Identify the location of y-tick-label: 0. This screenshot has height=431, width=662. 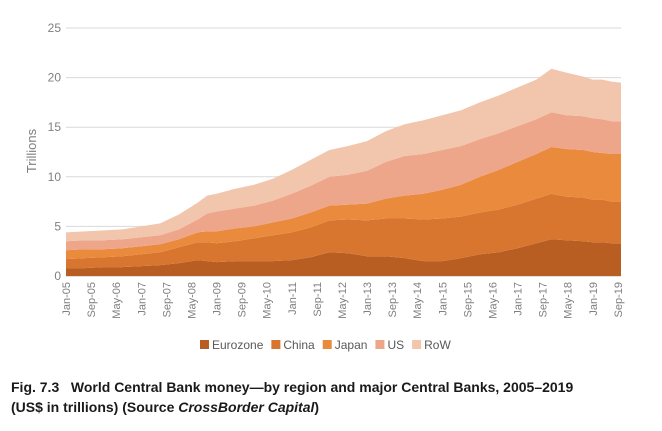
(57, 276).